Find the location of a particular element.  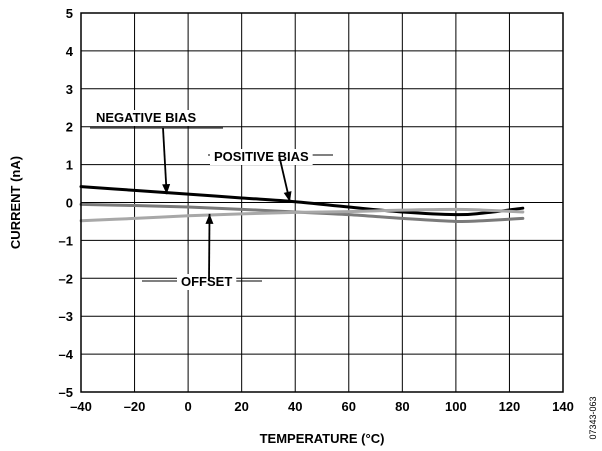

annotation-2: OFFSET is located at coordinates (202, 251).